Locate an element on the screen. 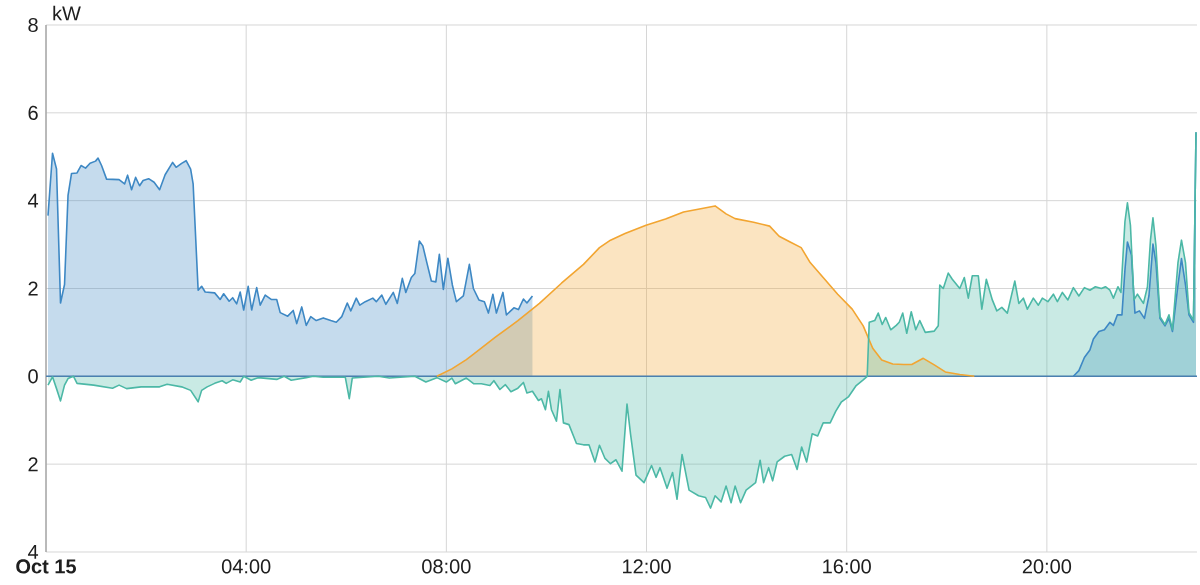  x-tick-label: 16:00 is located at coordinates (847, 566).